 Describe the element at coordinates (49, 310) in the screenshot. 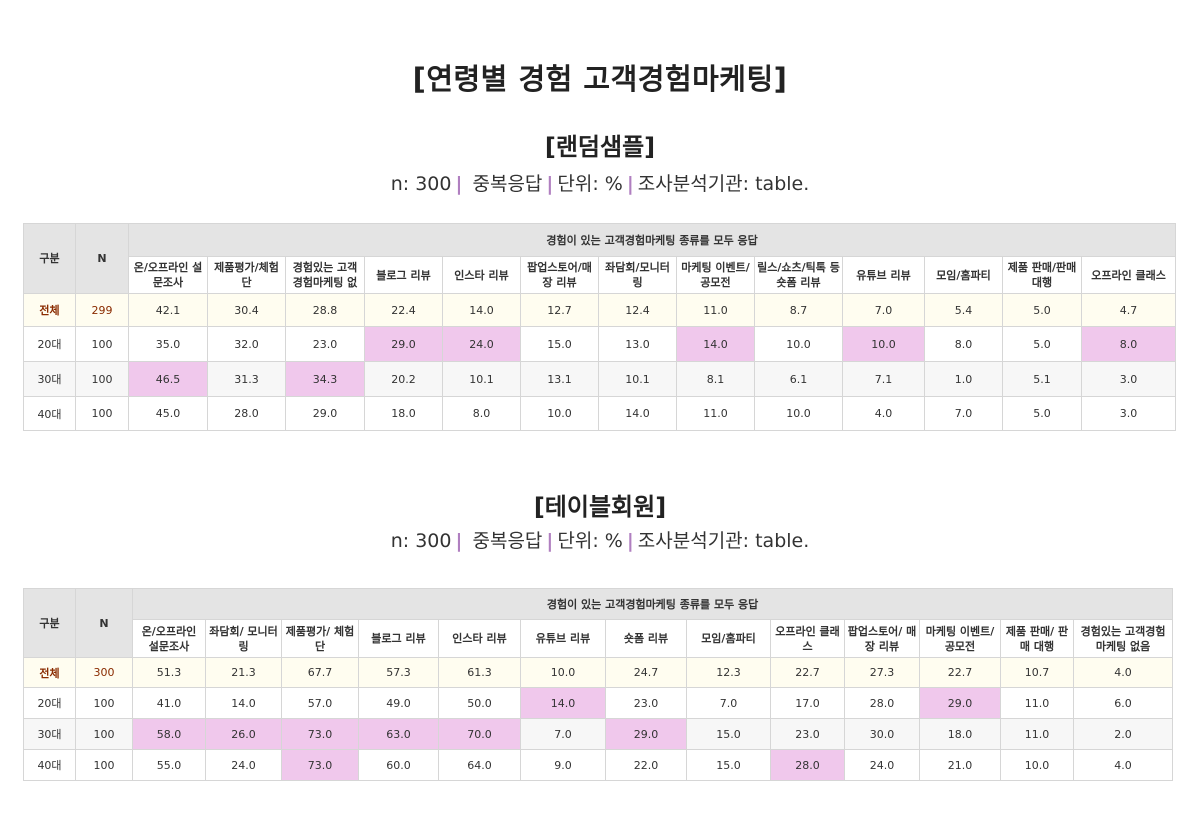

I see `row-label: 전체` at that location.